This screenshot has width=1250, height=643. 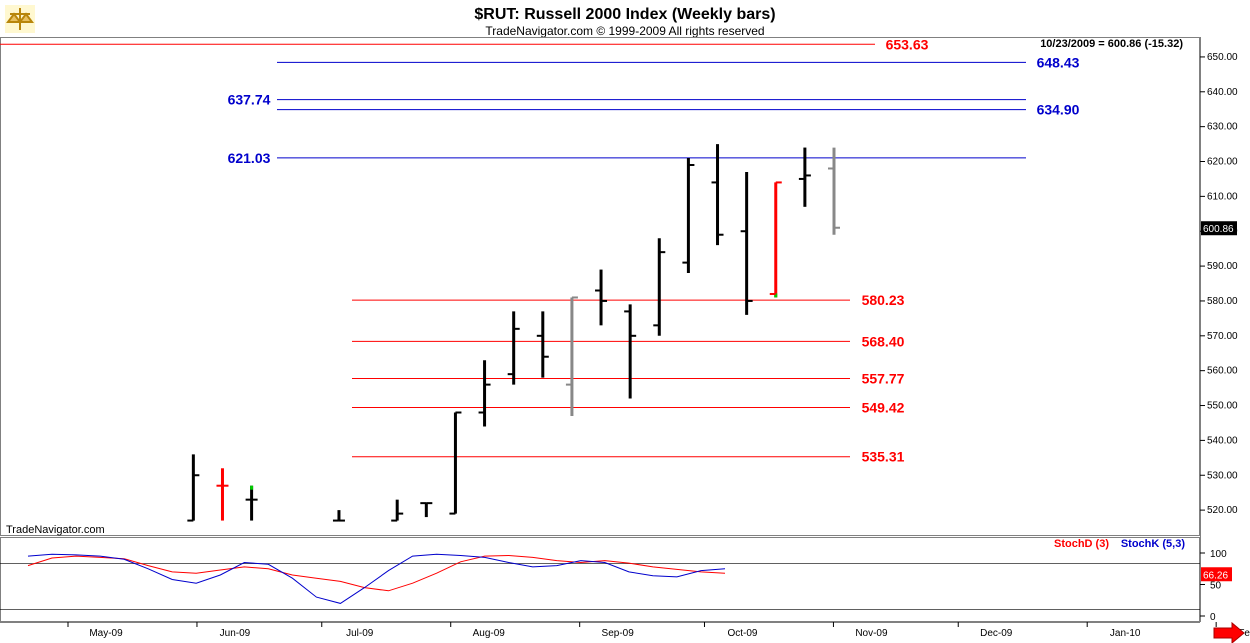 What do you see at coordinates (376, 573) in the screenshot?
I see `stoch-d-line` at bounding box center [376, 573].